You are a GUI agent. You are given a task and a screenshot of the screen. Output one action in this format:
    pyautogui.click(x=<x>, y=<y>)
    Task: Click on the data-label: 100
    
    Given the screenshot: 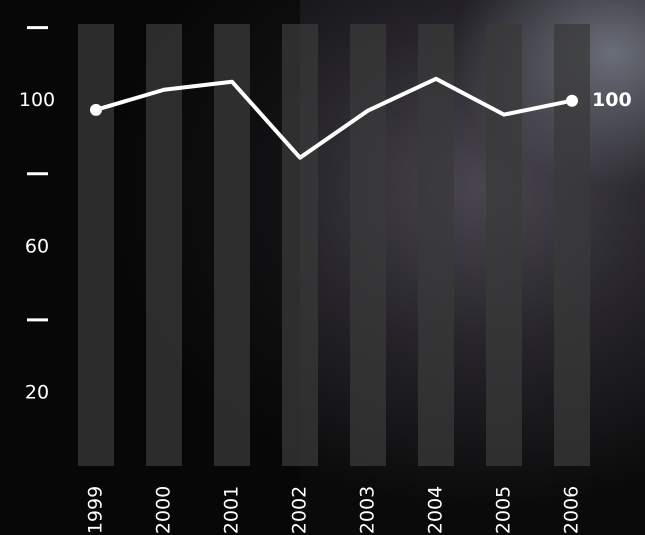 What is the action you would take?
    pyautogui.click(x=612, y=100)
    